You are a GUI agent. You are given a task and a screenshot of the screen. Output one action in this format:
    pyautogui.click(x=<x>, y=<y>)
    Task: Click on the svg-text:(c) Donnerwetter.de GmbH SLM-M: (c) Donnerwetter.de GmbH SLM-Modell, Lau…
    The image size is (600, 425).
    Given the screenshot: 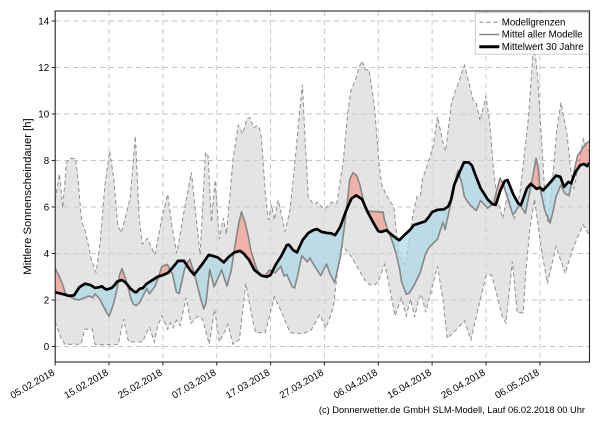 What is the action you would take?
    pyautogui.click(x=452, y=410)
    